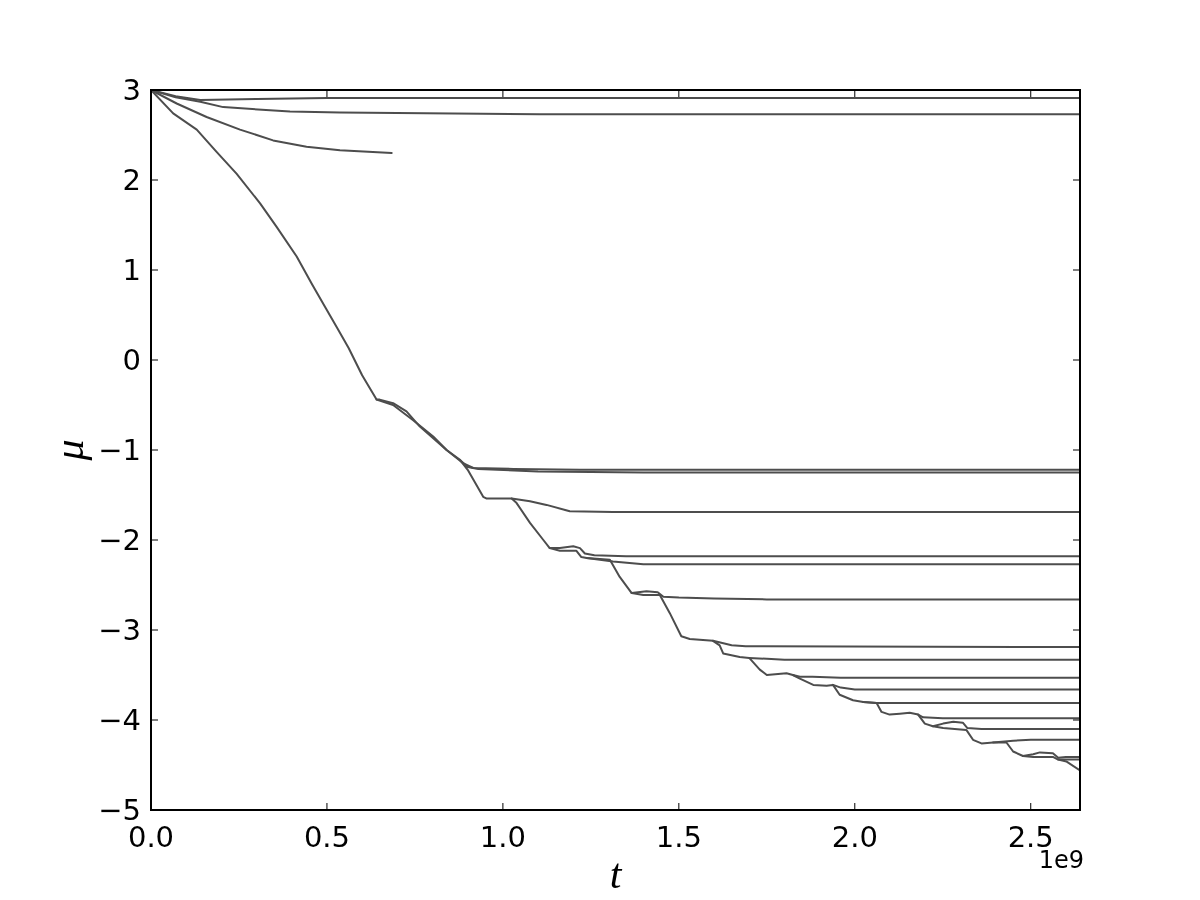 The image size is (1200, 900). What do you see at coordinates (327, 837) in the screenshot?
I see `x-tick-label: 0.5` at bounding box center [327, 837].